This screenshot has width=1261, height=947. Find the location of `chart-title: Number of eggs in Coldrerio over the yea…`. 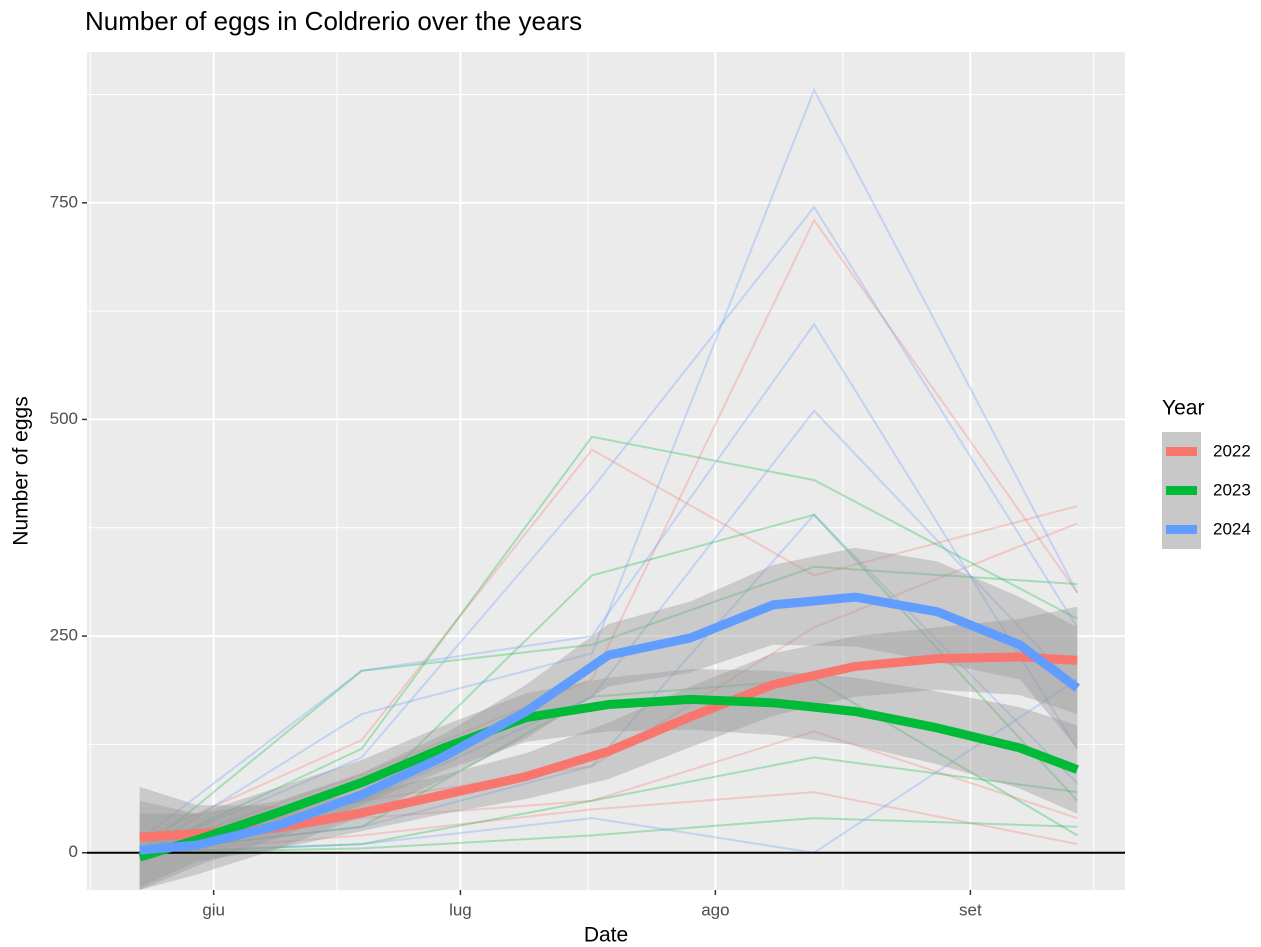

chart-title: Number of eggs in Coldrerio over the yea… is located at coordinates (333, 21).